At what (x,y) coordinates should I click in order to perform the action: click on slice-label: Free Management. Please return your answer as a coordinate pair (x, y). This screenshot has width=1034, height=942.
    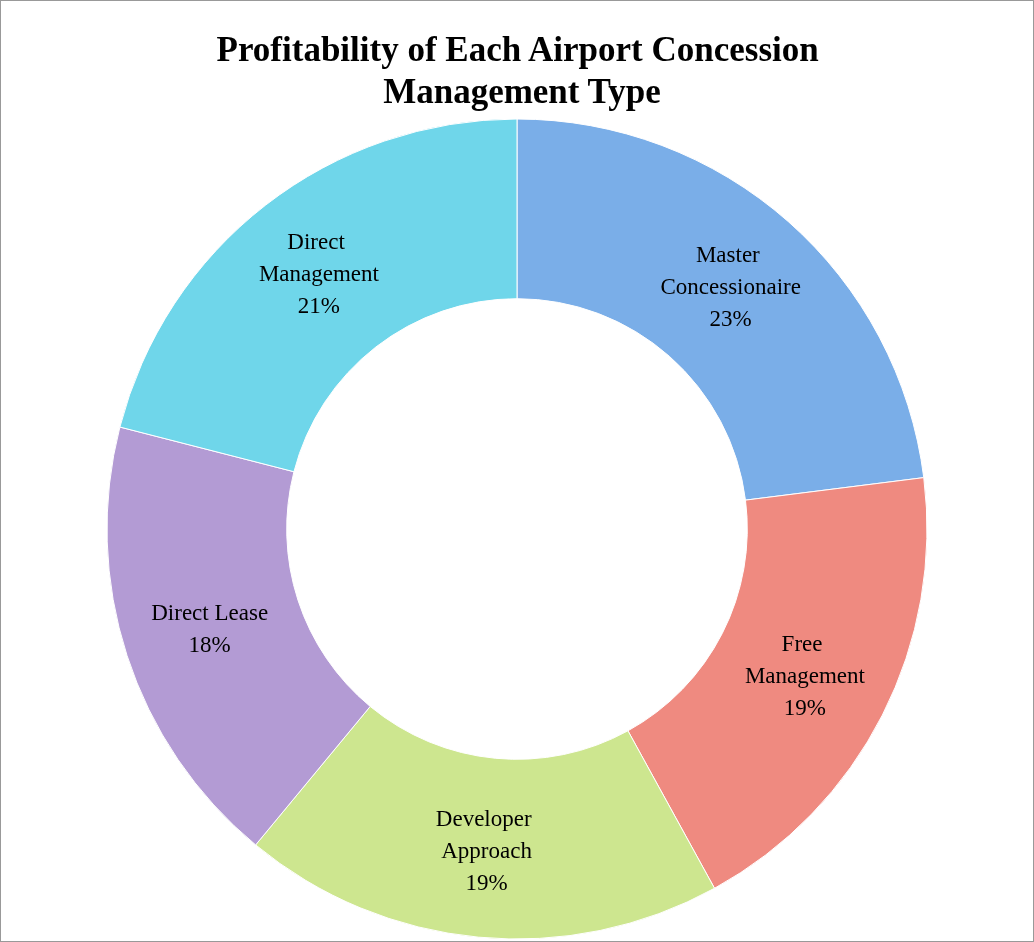
    Looking at the image, I should click on (805, 660).